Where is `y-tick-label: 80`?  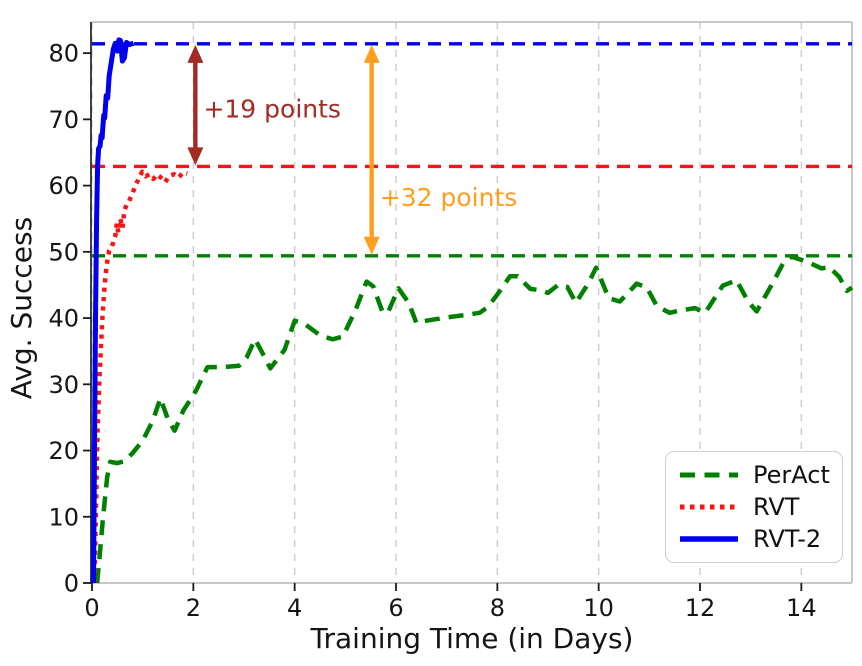 y-tick-label: 80 is located at coordinates (63, 54).